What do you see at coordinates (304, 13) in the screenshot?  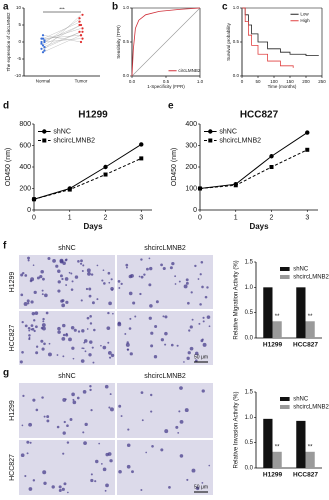 I see `legend-label: Low` at bounding box center [304, 13].